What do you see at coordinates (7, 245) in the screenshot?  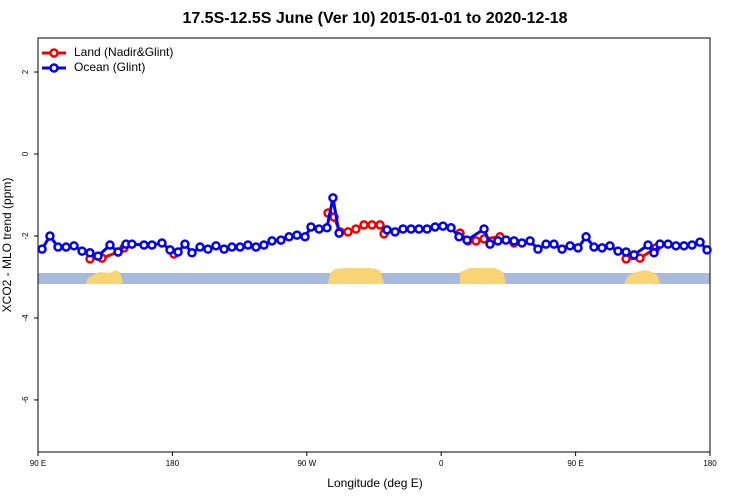 I see `y-axis-label: XCO2 - MLO trend (ppm)` at bounding box center [7, 245].